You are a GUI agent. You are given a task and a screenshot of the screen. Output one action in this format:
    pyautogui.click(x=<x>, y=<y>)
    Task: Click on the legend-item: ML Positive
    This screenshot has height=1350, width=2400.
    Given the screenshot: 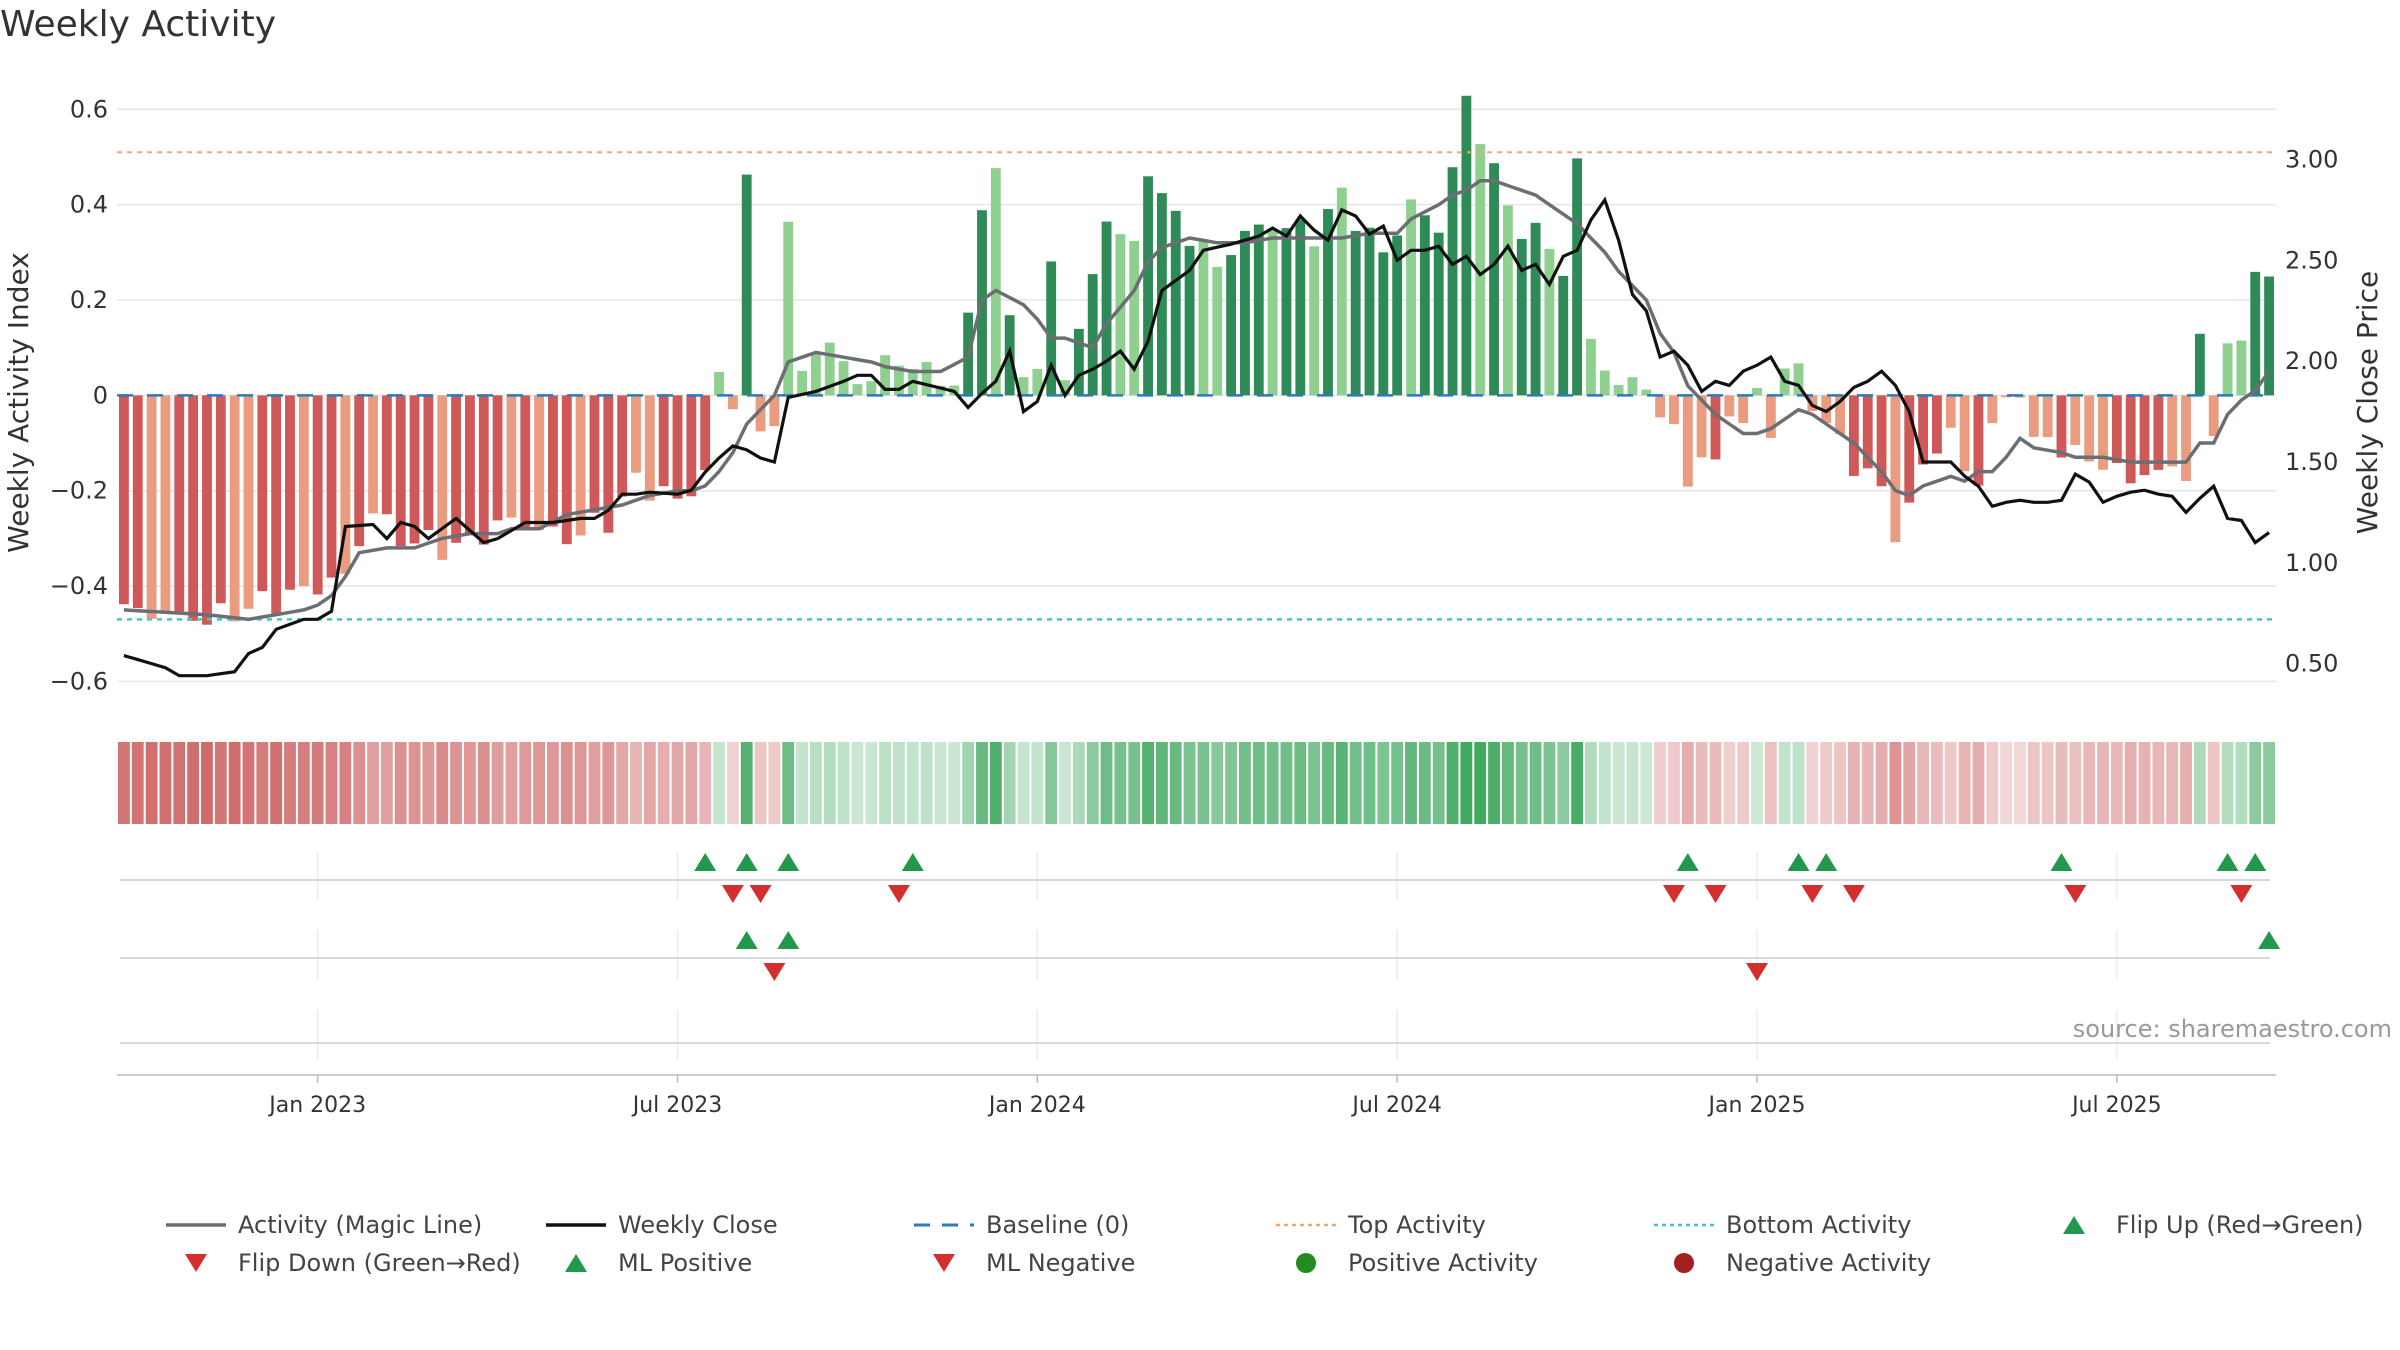 What is the action you would take?
    pyautogui.click(x=646, y=1263)
    